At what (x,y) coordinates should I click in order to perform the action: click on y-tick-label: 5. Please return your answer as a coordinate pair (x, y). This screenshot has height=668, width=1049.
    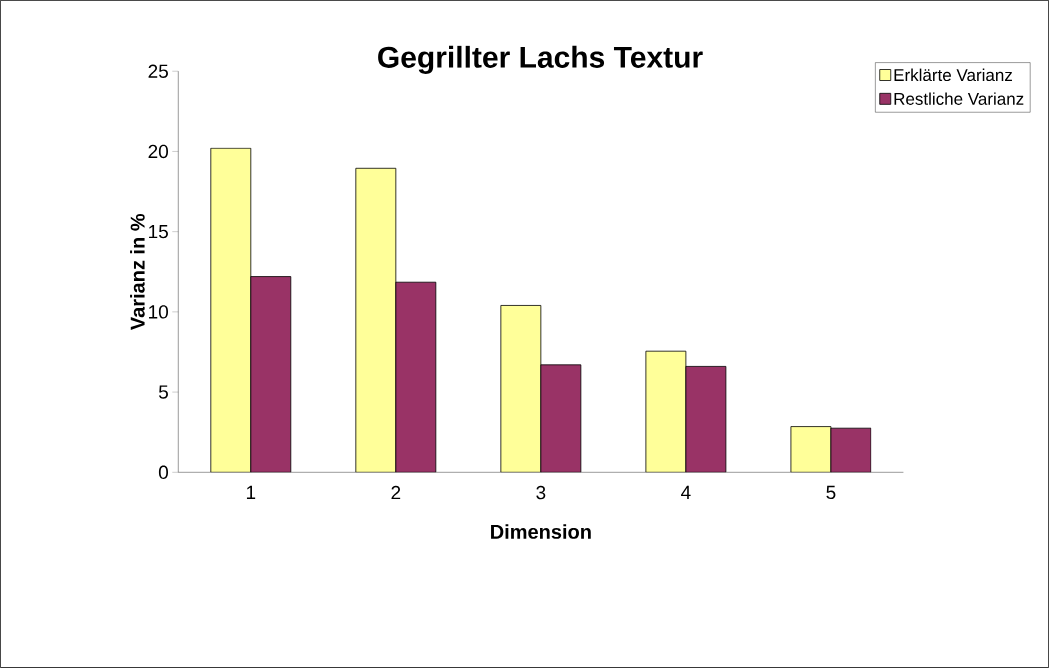
    Looking at the image, I should click on (163, 392).